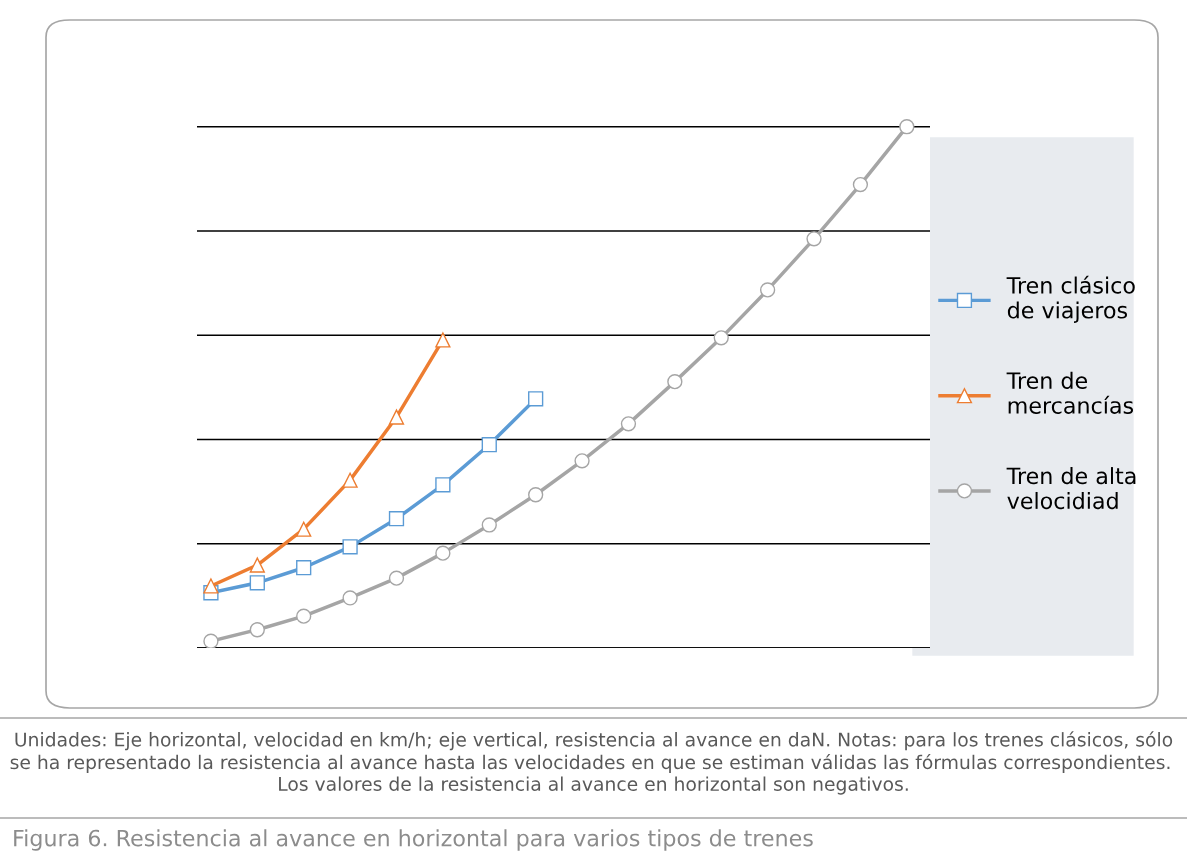 This screenshot has height=857, width=1187. What do you see at coordinates (413, 840) in the screenshot?
I see `text: Figura 6. Resistencia al avance en horizontal para varios tipos de trenes` at bounding box center [413, 840].